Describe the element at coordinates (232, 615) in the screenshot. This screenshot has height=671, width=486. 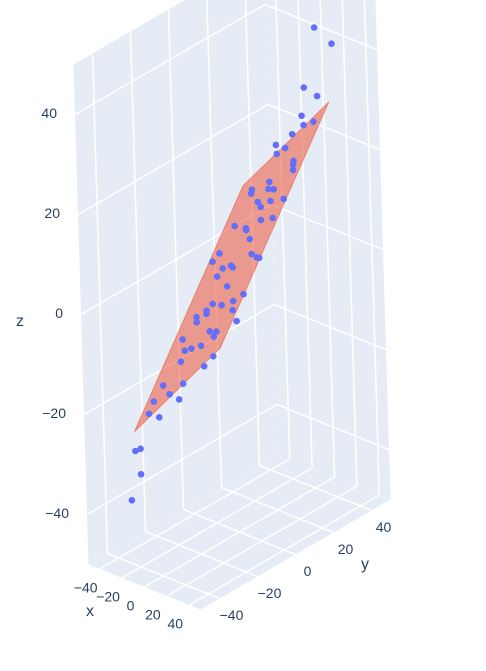
I see `y-tick-label: −40` at that location.